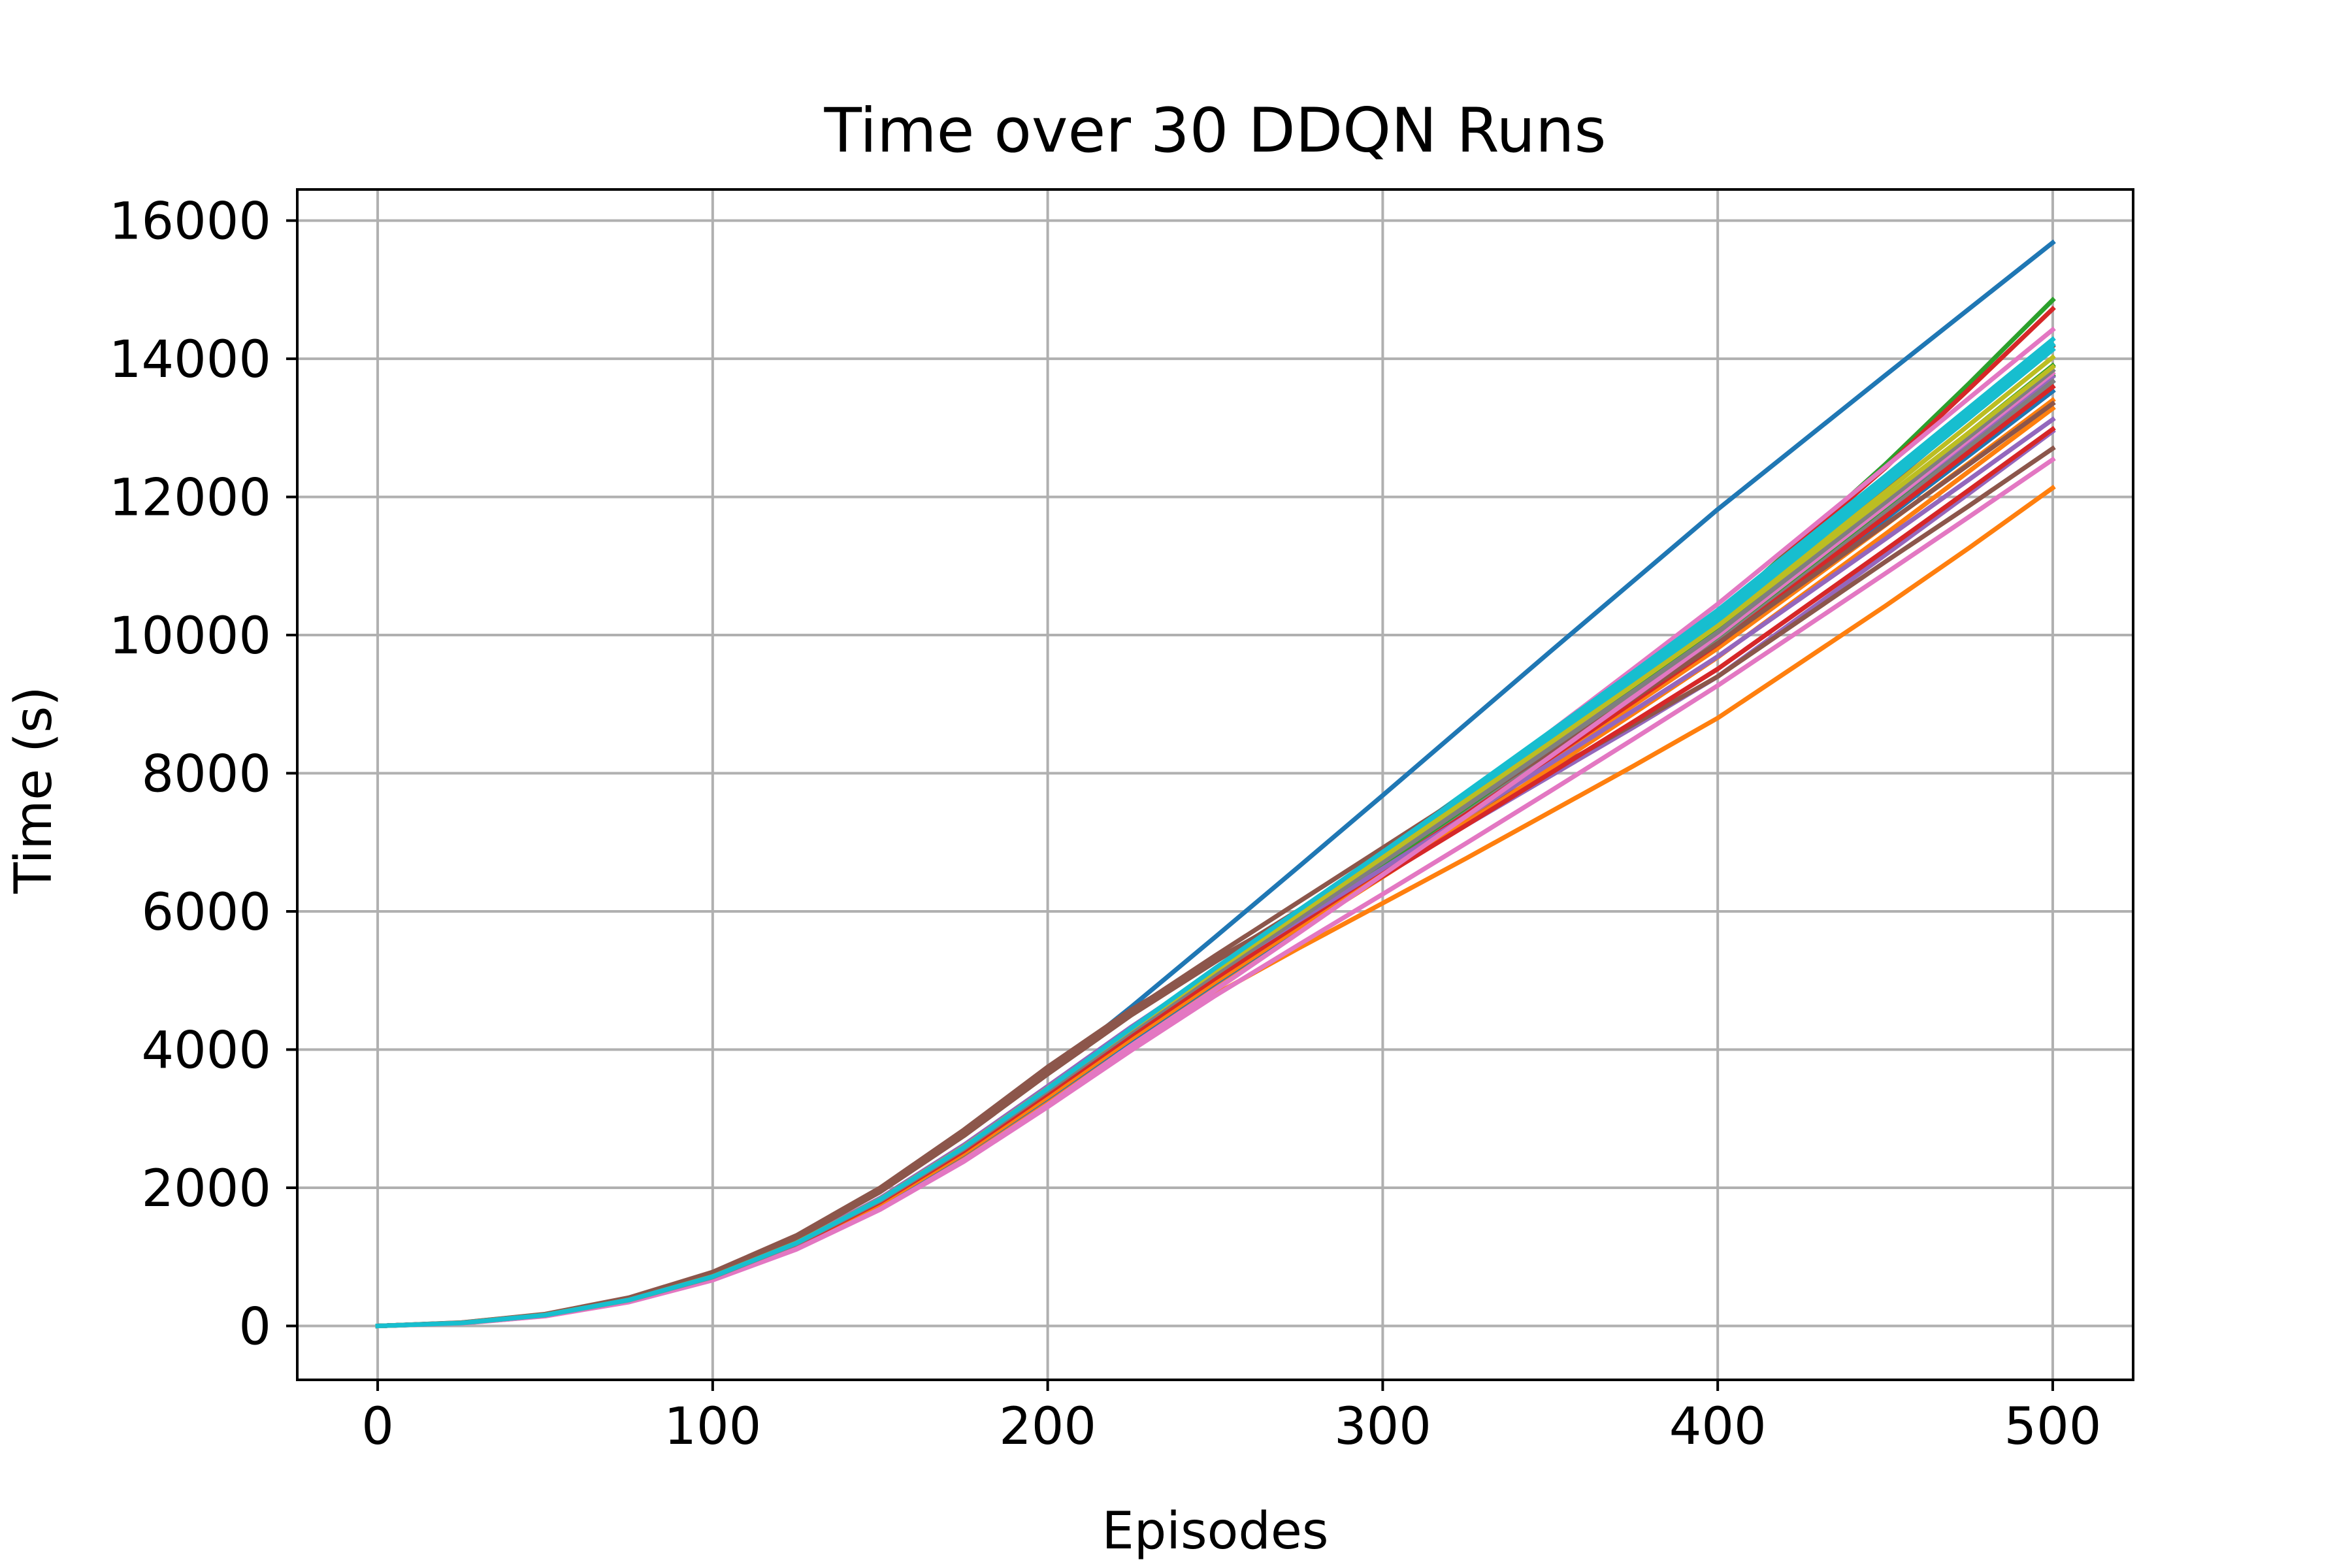  I want to click on y-tick-label: 6000, so click(206, 912).